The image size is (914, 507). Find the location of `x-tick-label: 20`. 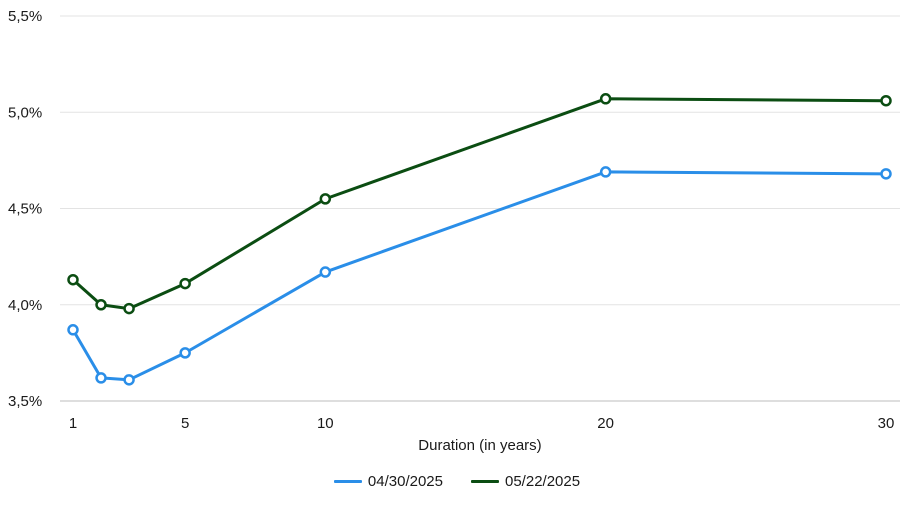

x-tick-label: 20 is located at coordinates (605, 423).